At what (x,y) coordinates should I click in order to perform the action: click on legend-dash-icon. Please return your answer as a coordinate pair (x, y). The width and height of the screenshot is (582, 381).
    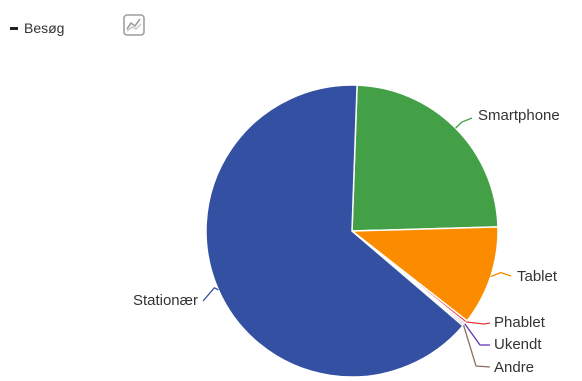
    Looking at the image, I should click on (14, 28).